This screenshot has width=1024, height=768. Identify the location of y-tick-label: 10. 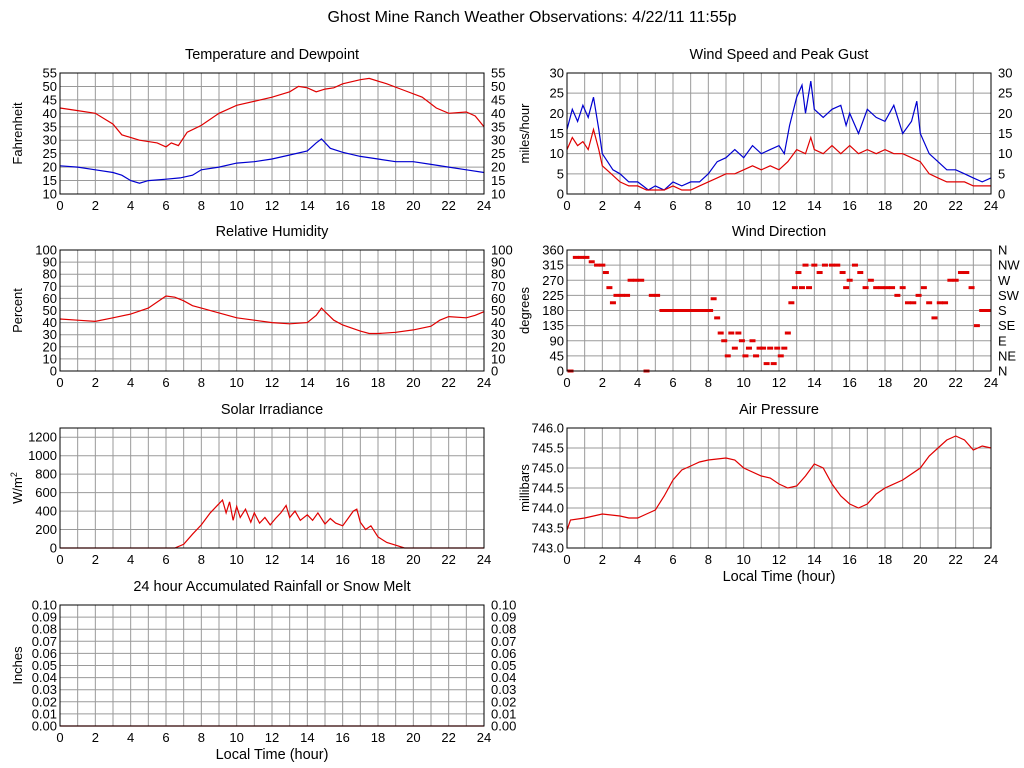
(557, 153).